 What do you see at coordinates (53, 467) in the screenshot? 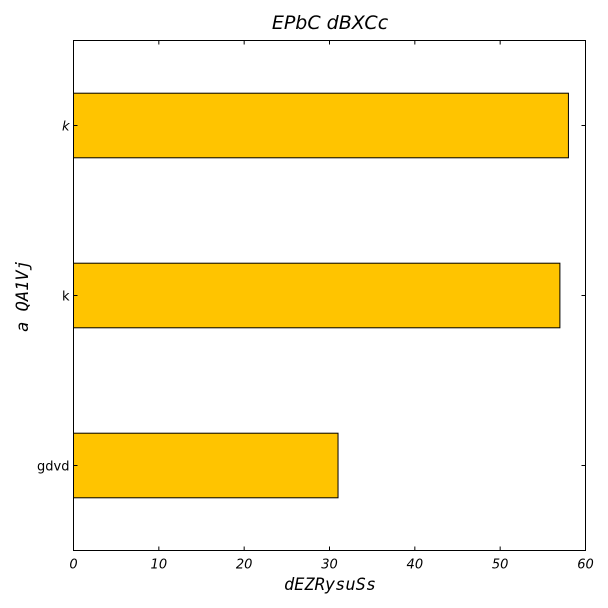
I see `y-tick-label-0: gdvd` at bounding box center [53, 467].